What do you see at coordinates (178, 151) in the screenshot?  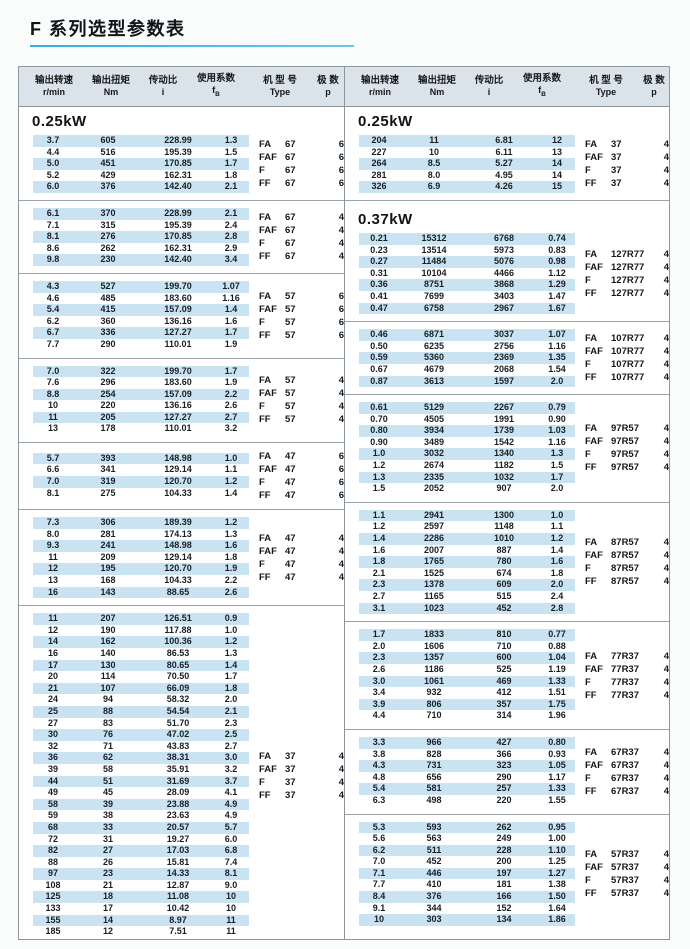 I see `cell-value: 195.39` at bounding box center [178, 151].